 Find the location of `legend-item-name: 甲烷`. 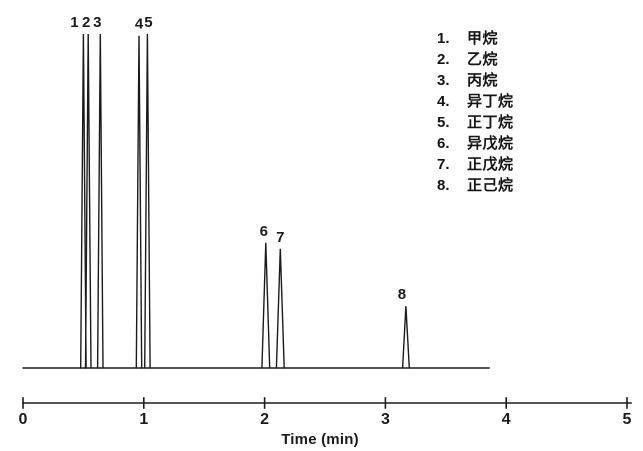

legend-item-name: 甲烷 is located at coordinates (483, 38).